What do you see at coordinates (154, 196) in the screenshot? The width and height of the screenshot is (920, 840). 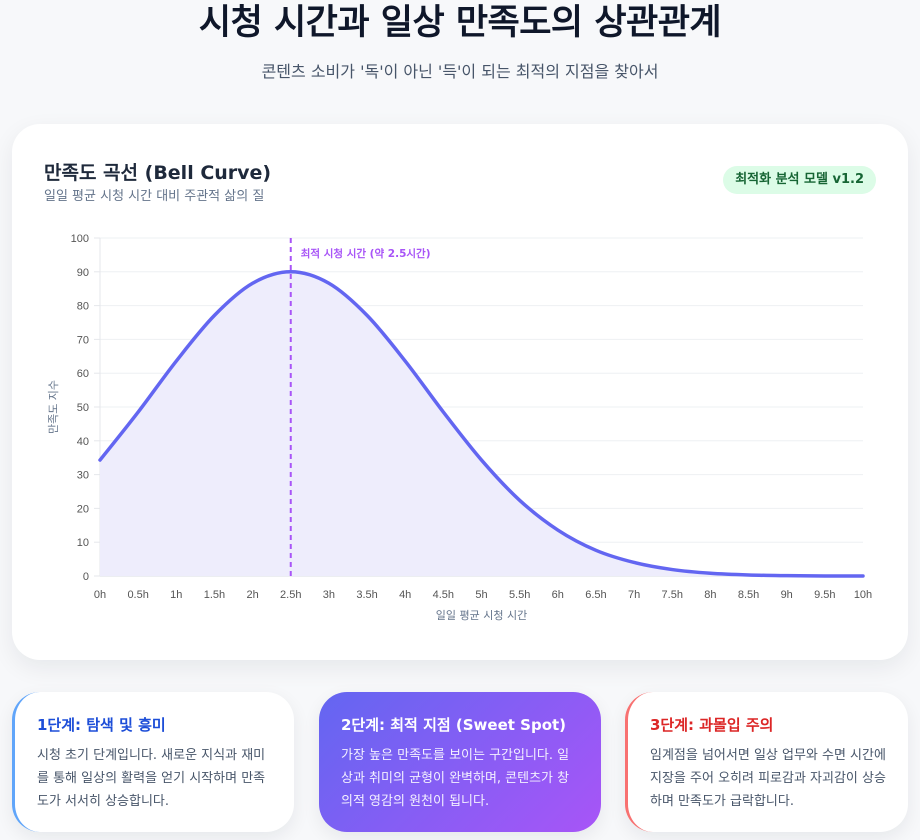 I see `chart-subtitle: 일일 평균 시청 시간 대비 주관적 삶의 질` at bounding box center [154, 196].